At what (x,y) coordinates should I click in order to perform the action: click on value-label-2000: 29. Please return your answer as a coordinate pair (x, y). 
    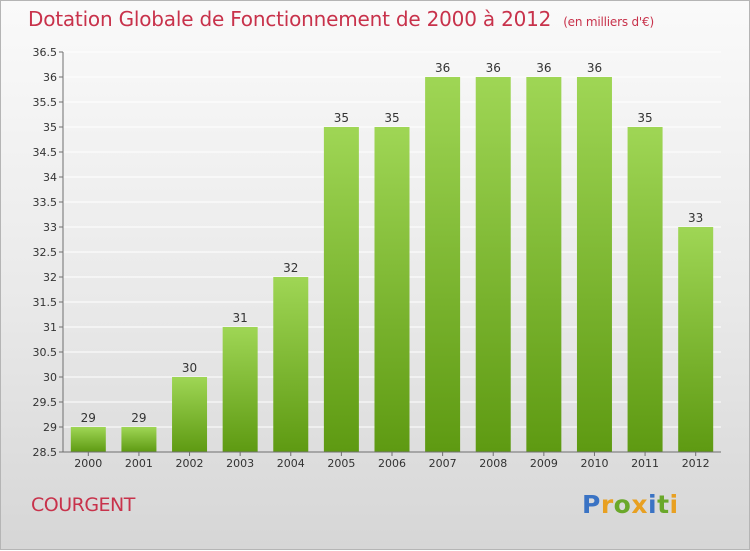
    Looking at the image, I should click on (88, 418).